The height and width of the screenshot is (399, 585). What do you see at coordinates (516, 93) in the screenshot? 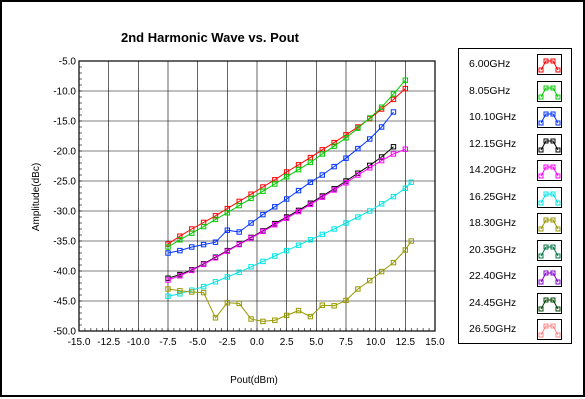
I see `legend-entry: 8.05GHz` at bounding box center [516, 93].